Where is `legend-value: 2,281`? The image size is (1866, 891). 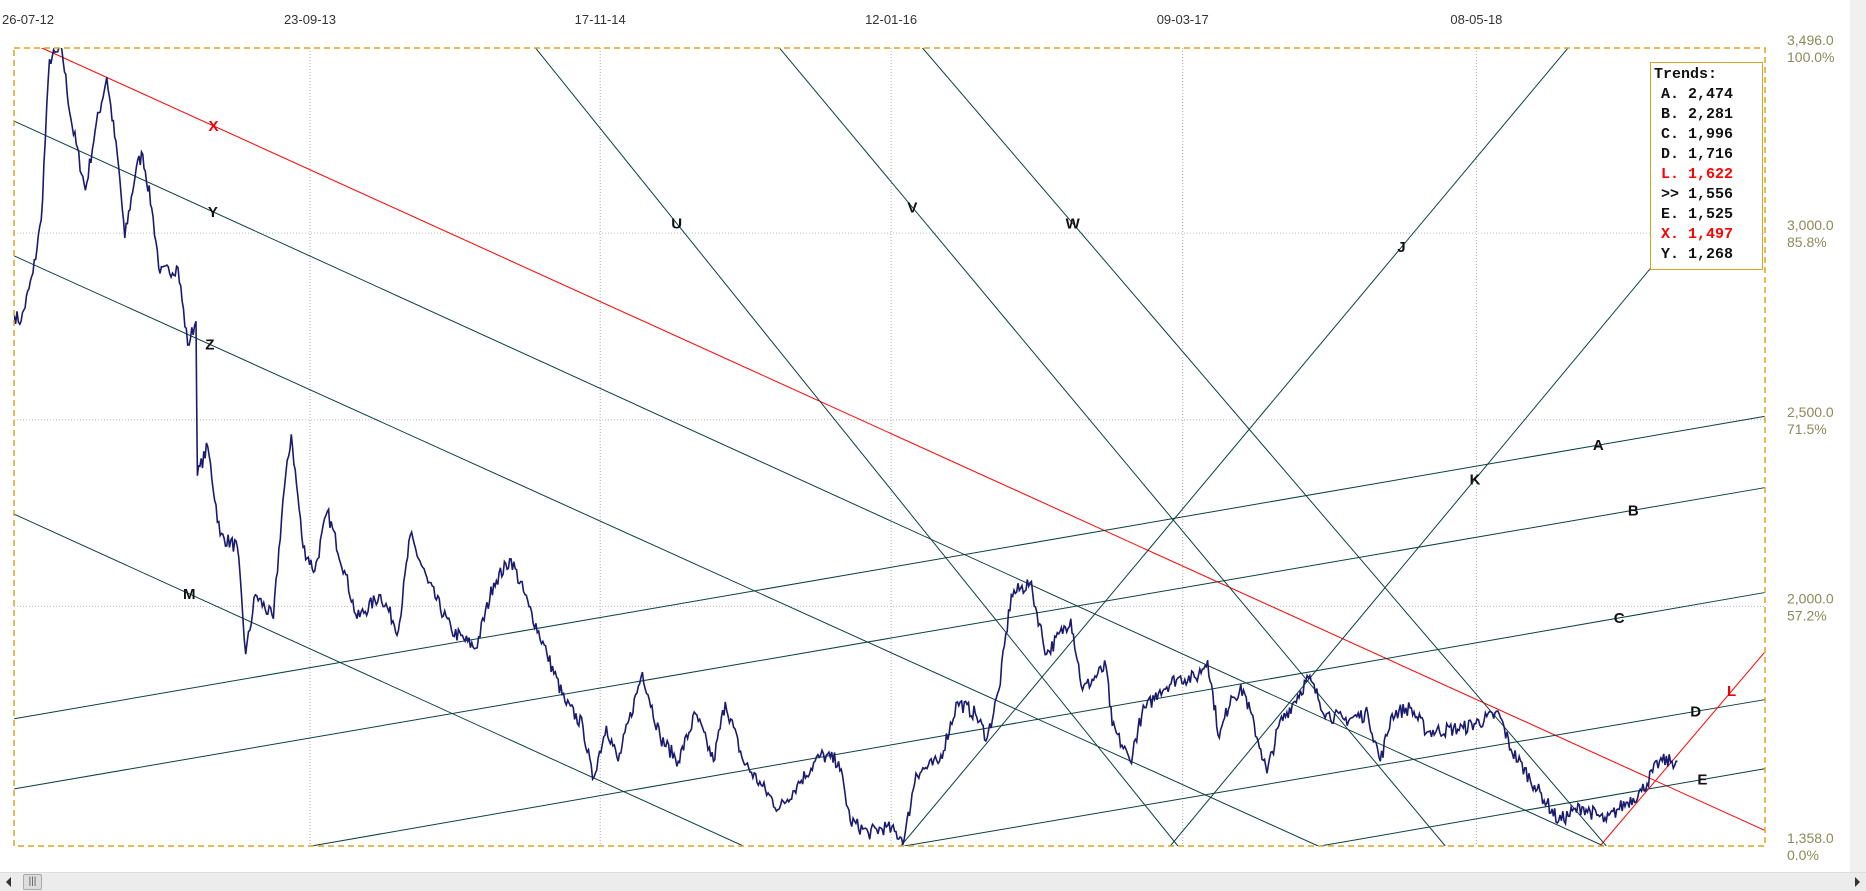
legend-value: 2,281 is located at coordinates (1706, 114).